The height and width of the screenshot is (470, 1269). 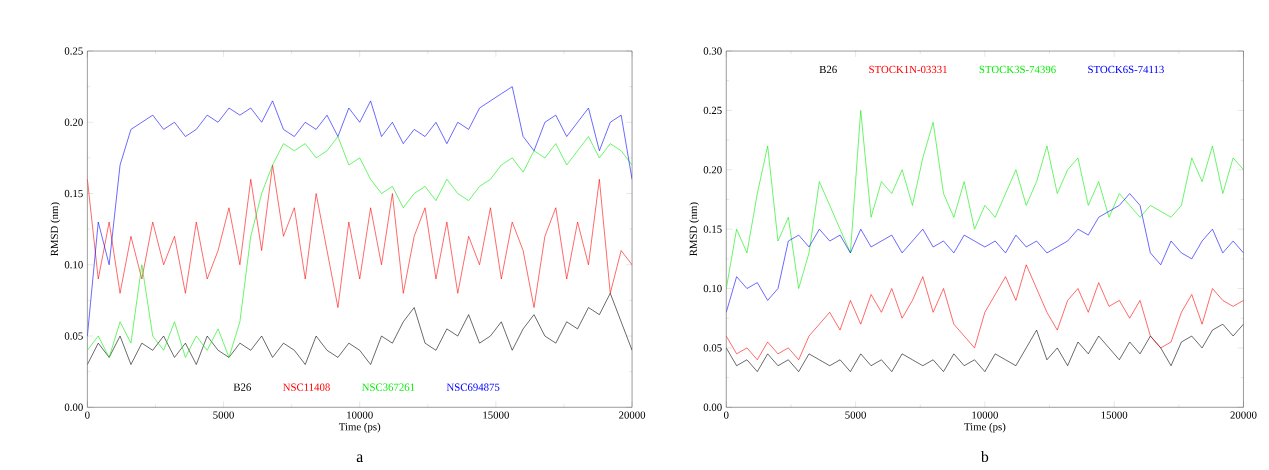 I want to click on text: STOCK3S-74396, so click(x=1017, y=69).